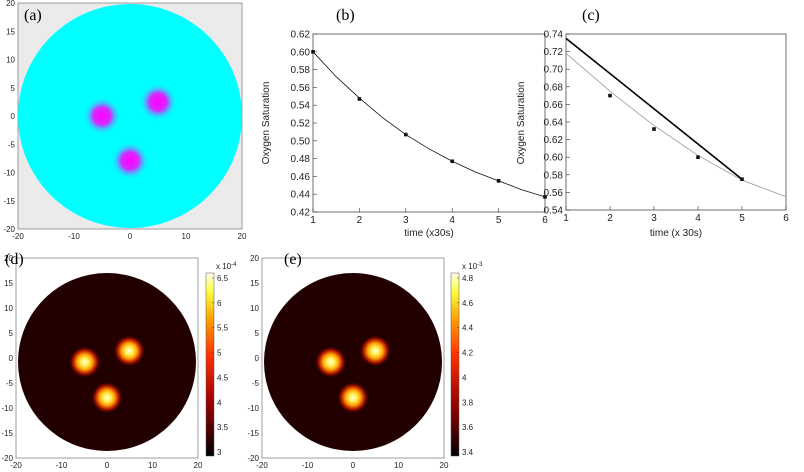  I want to click on ytick-label-c: 0.56, so click(554, 193).